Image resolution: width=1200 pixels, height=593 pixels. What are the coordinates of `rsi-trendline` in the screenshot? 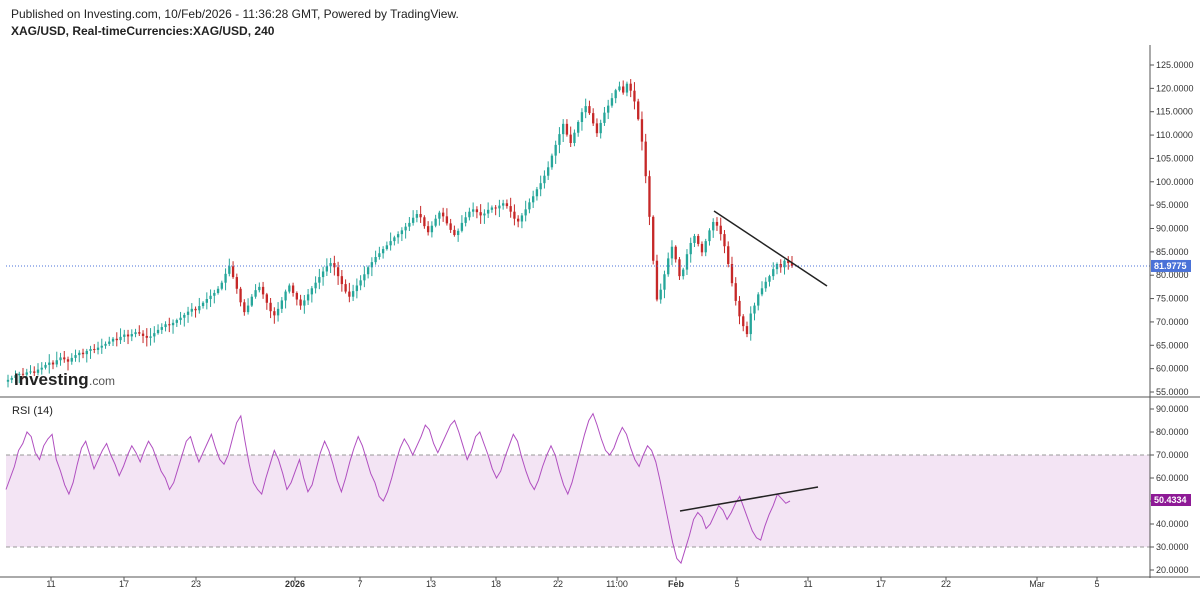 It's located at (749, 499).